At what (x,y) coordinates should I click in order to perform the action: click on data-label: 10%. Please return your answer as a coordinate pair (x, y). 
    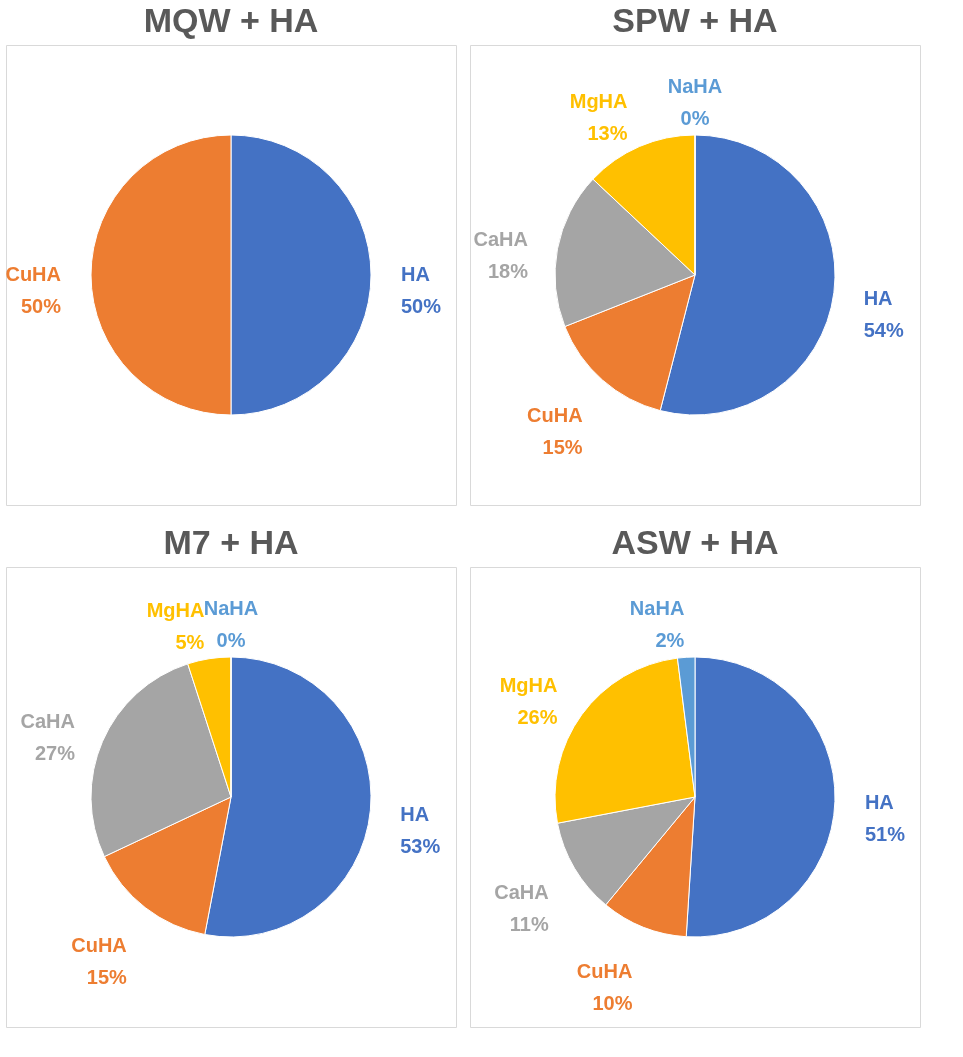
    Looking at the image, I should click on (612, 1002).